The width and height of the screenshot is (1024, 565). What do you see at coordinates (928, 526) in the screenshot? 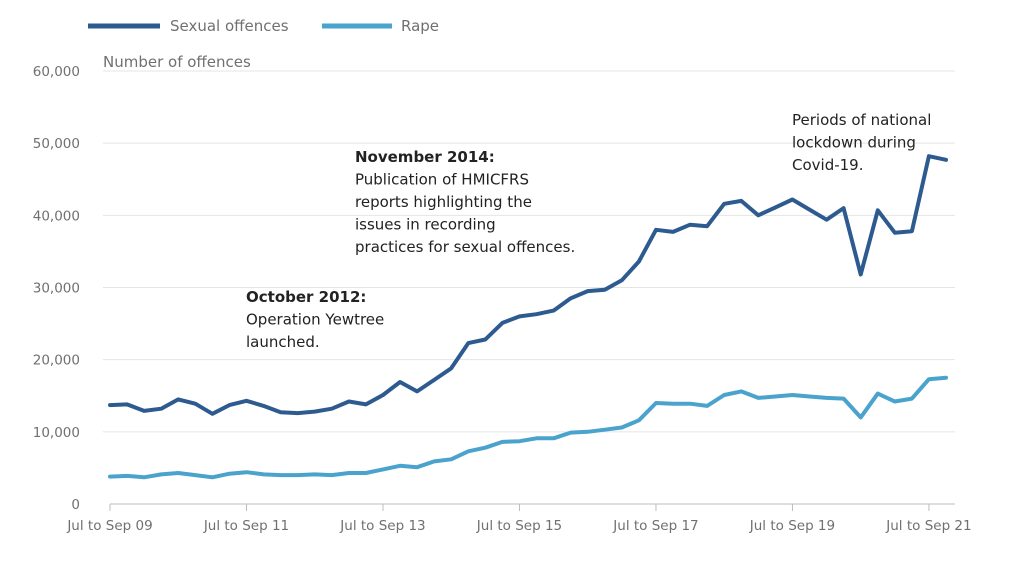
I see `x-tick-label: Jul to Sep 21` at bounding box center [928, 526].